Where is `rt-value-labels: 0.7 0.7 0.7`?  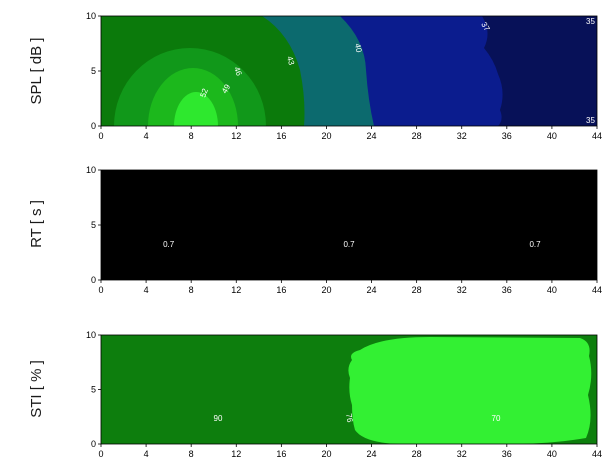
rt-value-labels: 0.7 0.7 0.7 is located at coordinates (352, 244).